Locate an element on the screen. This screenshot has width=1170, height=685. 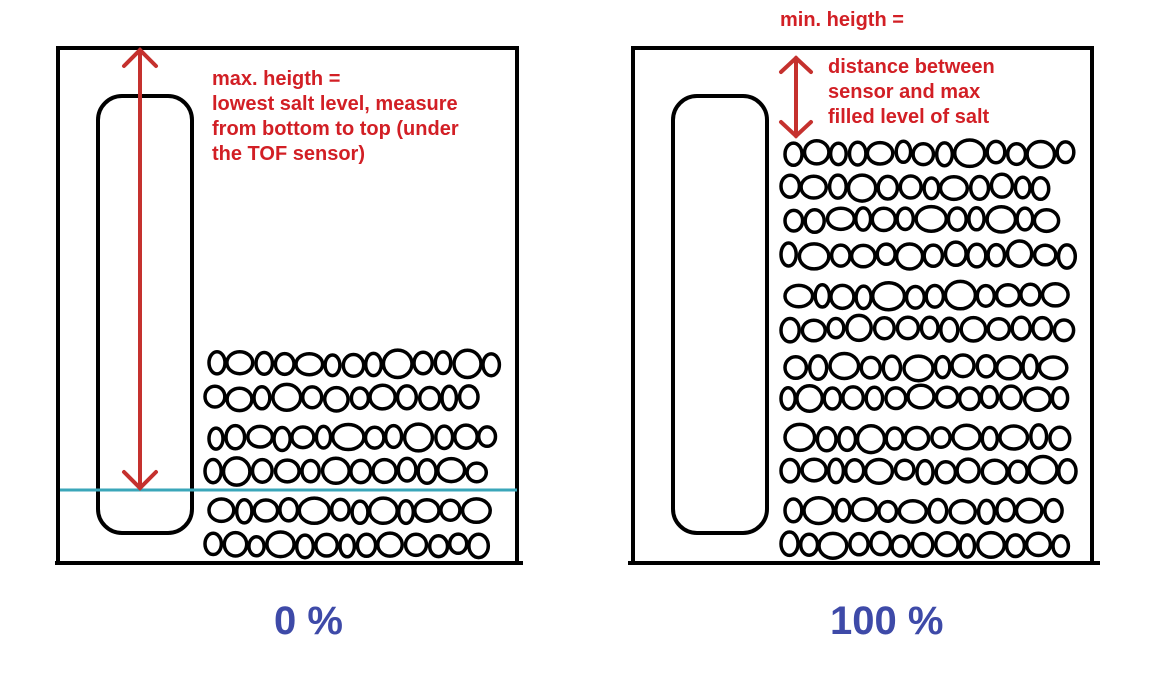
max-height-note-line: lowest salt level, measure is located at coordinates (335, 104).